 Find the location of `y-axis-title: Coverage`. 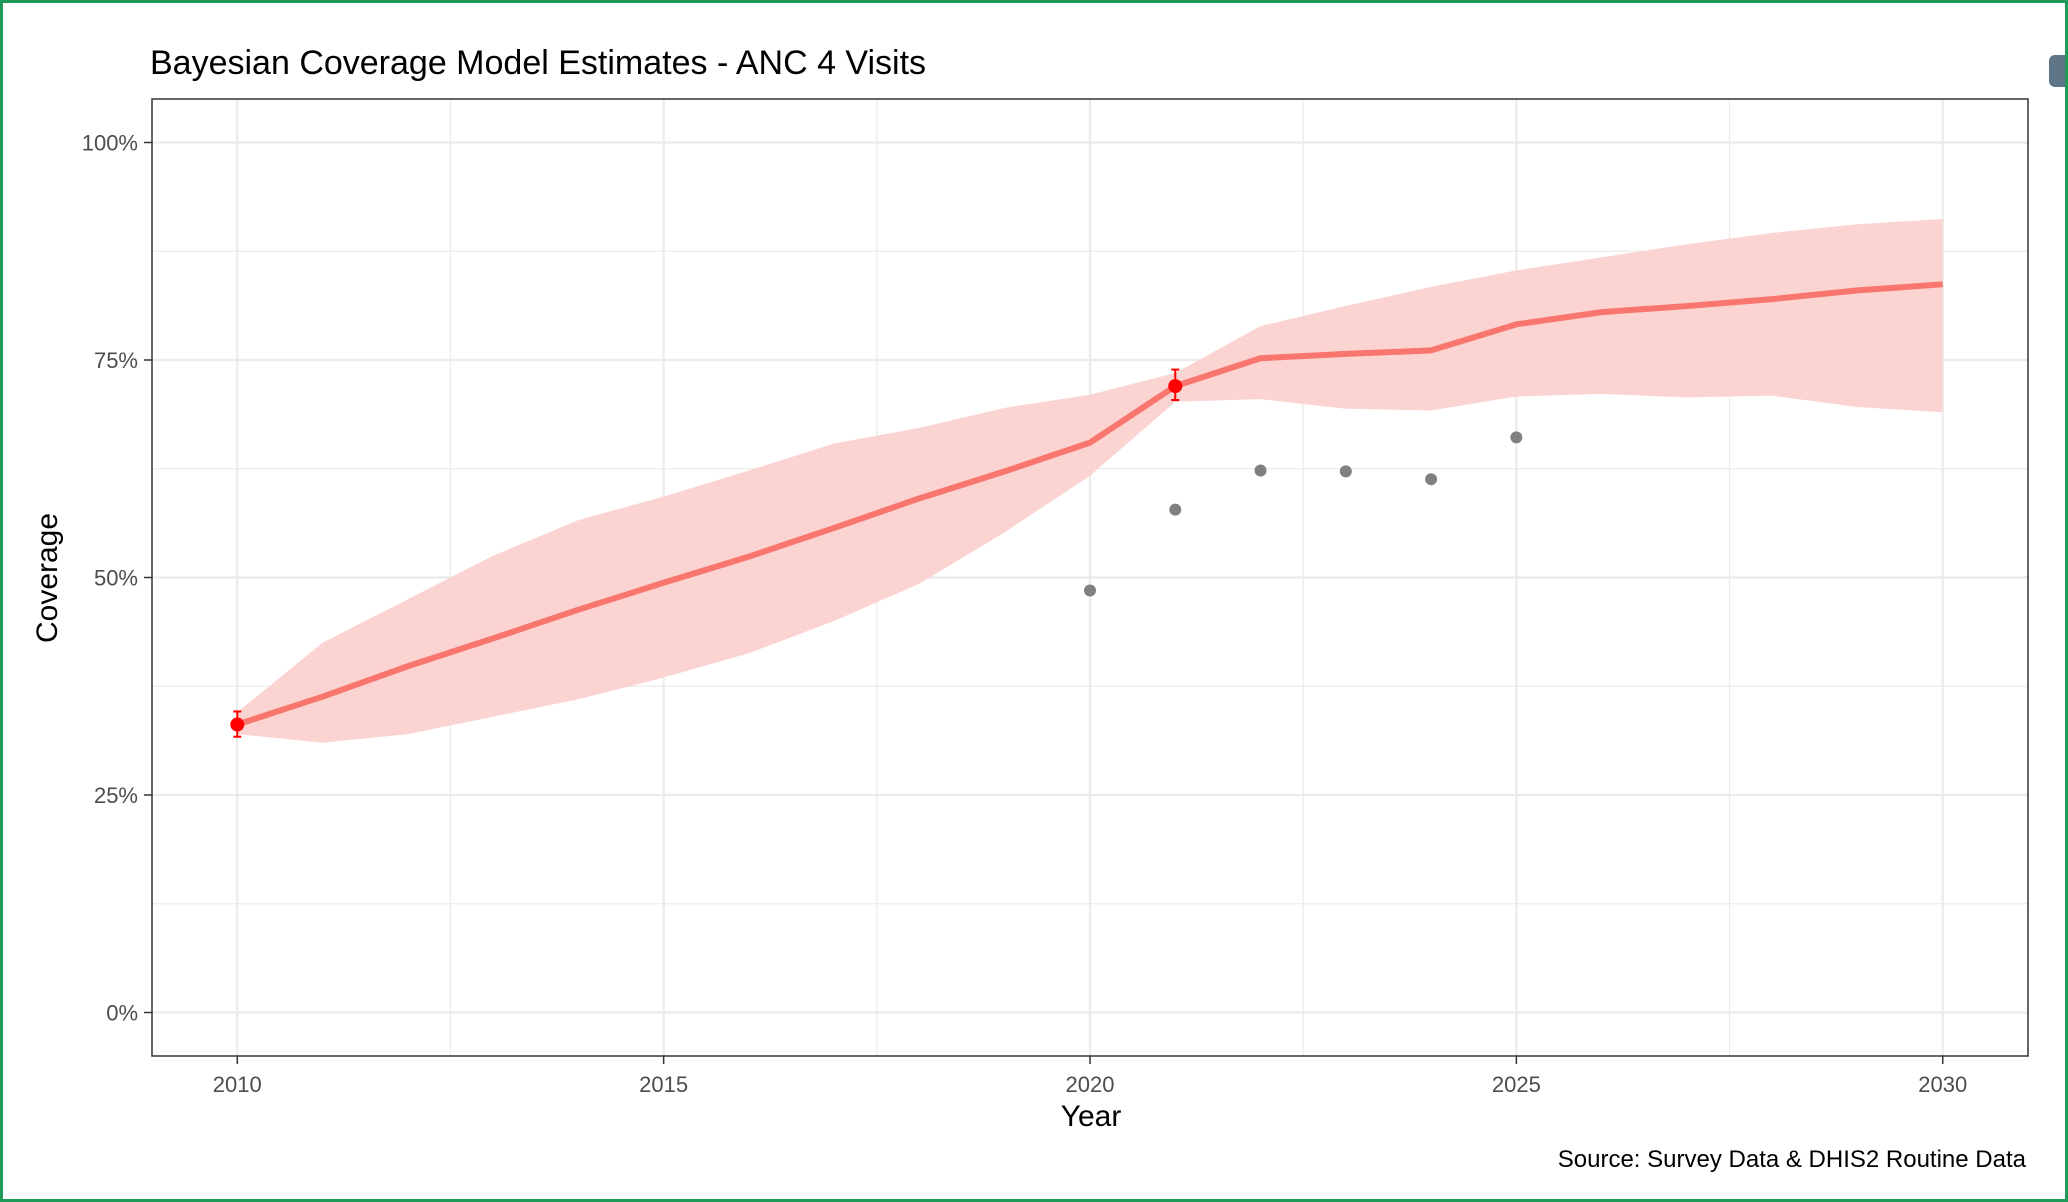

y-axis-title: Coverage is located at coordinates (47, 578).